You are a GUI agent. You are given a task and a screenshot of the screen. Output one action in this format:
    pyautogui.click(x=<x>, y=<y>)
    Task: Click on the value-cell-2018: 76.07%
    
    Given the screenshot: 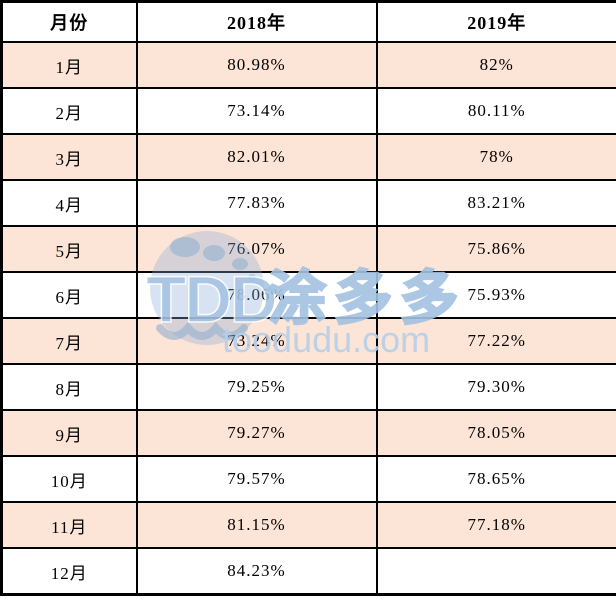 What is the action you would take?
    pyautogui.click(x=256, y=249)
    